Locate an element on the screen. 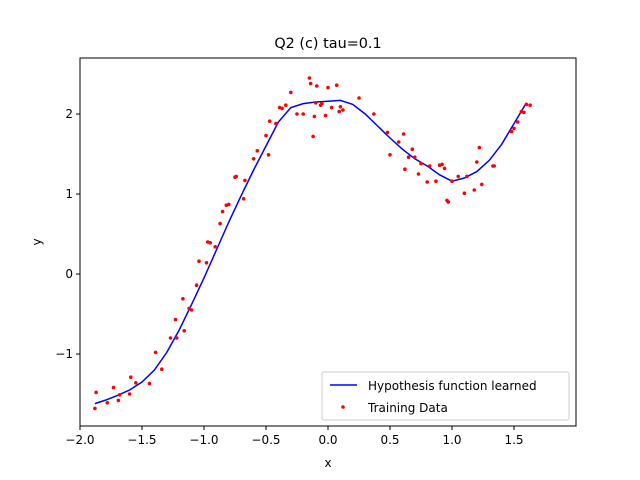 The image size is (640, 480). y-tick-label: 2 is located at coordinates (69, 114).